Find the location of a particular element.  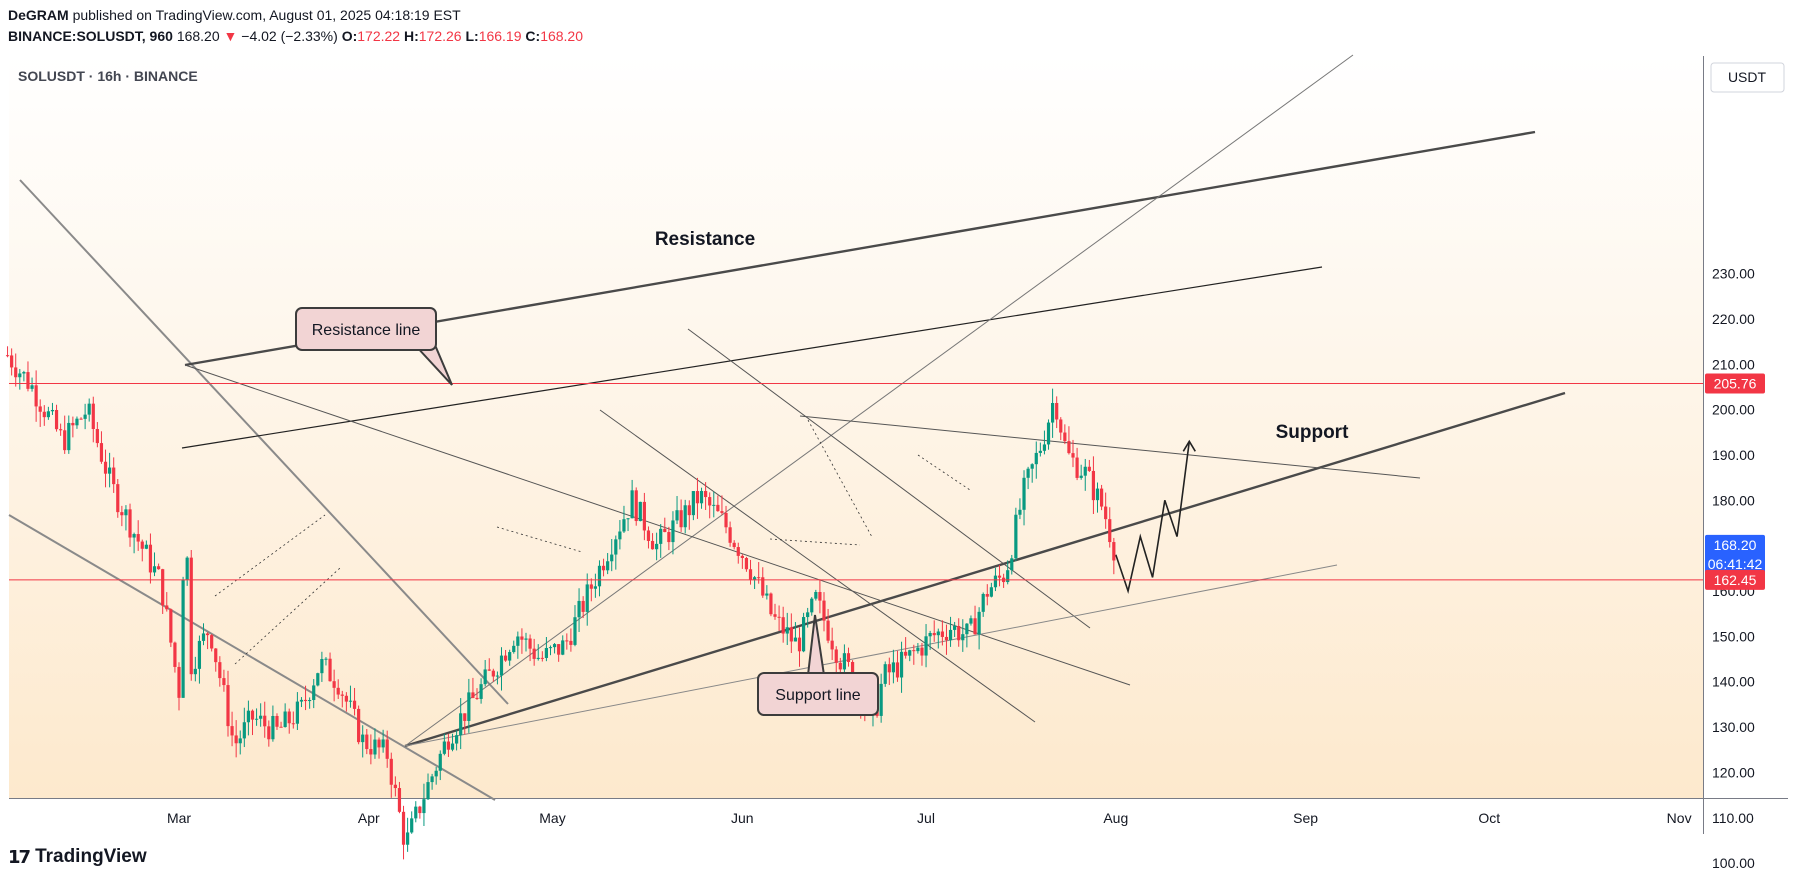

price-axis is located at coordinates (1746, 427).